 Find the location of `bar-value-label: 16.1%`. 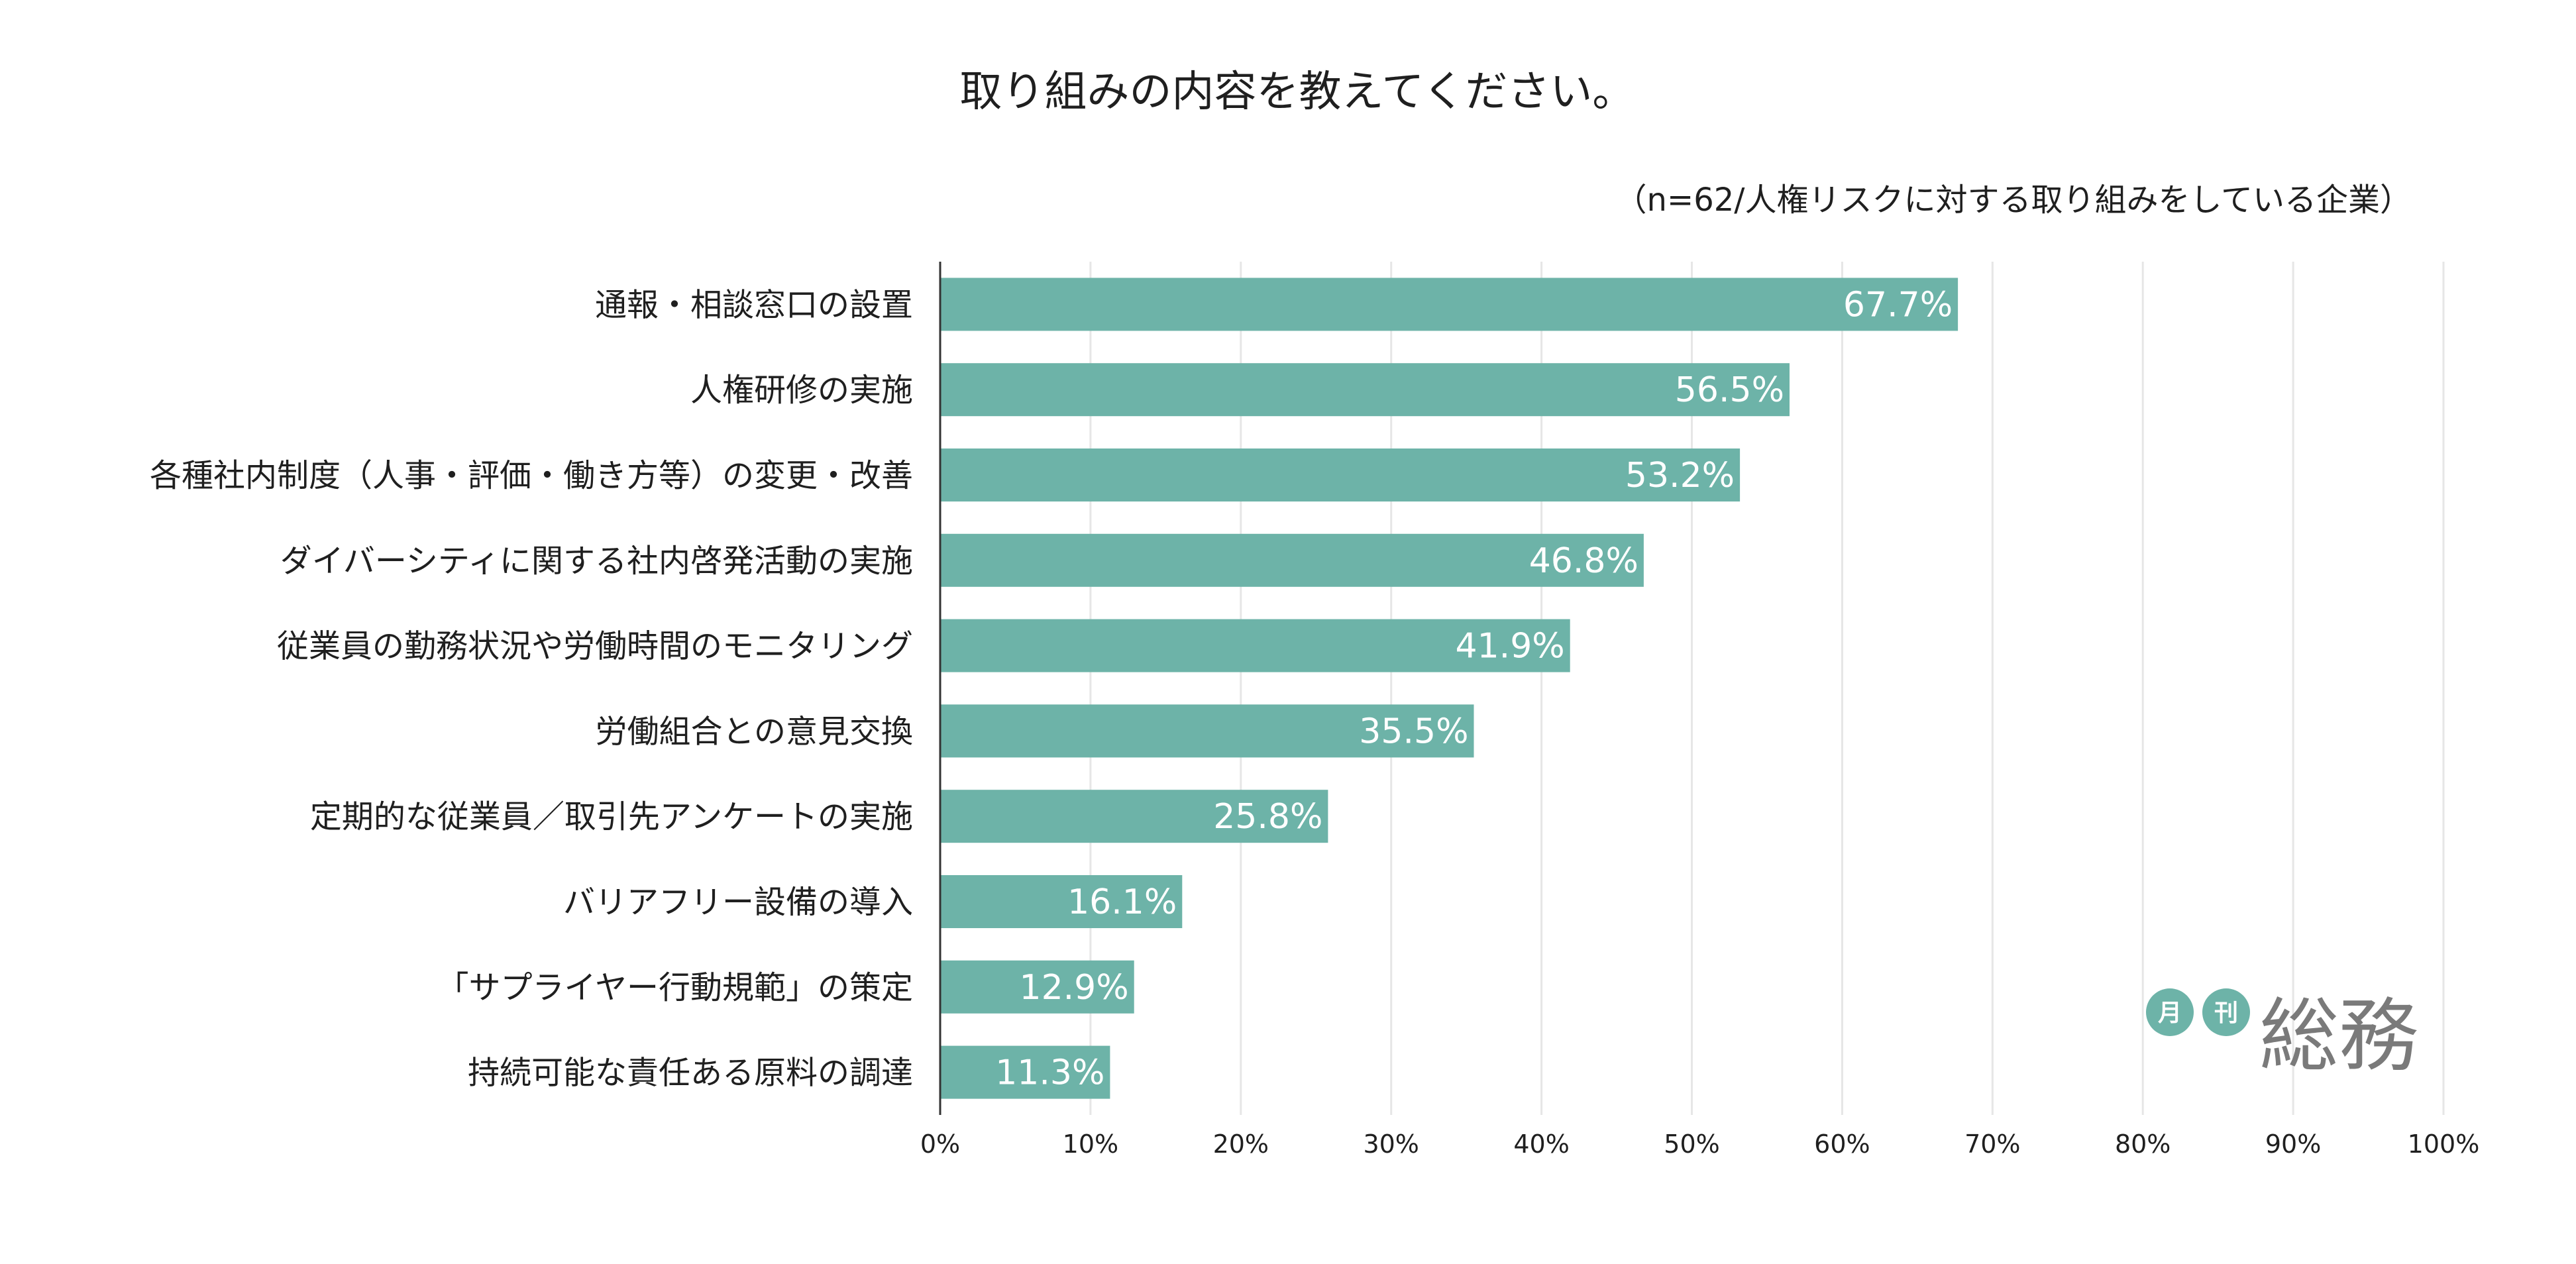

bar-value-label: 16.1% is located at coordinates (1122, 902).